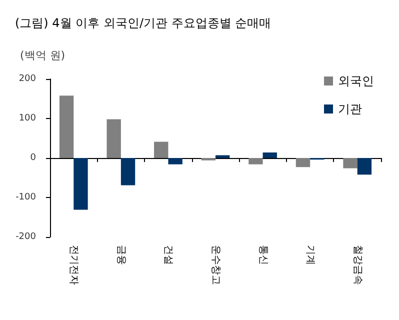  Describe the element at coordinates (356, 81) in the screenshot. I see `legend-label: 외국인` at that location.